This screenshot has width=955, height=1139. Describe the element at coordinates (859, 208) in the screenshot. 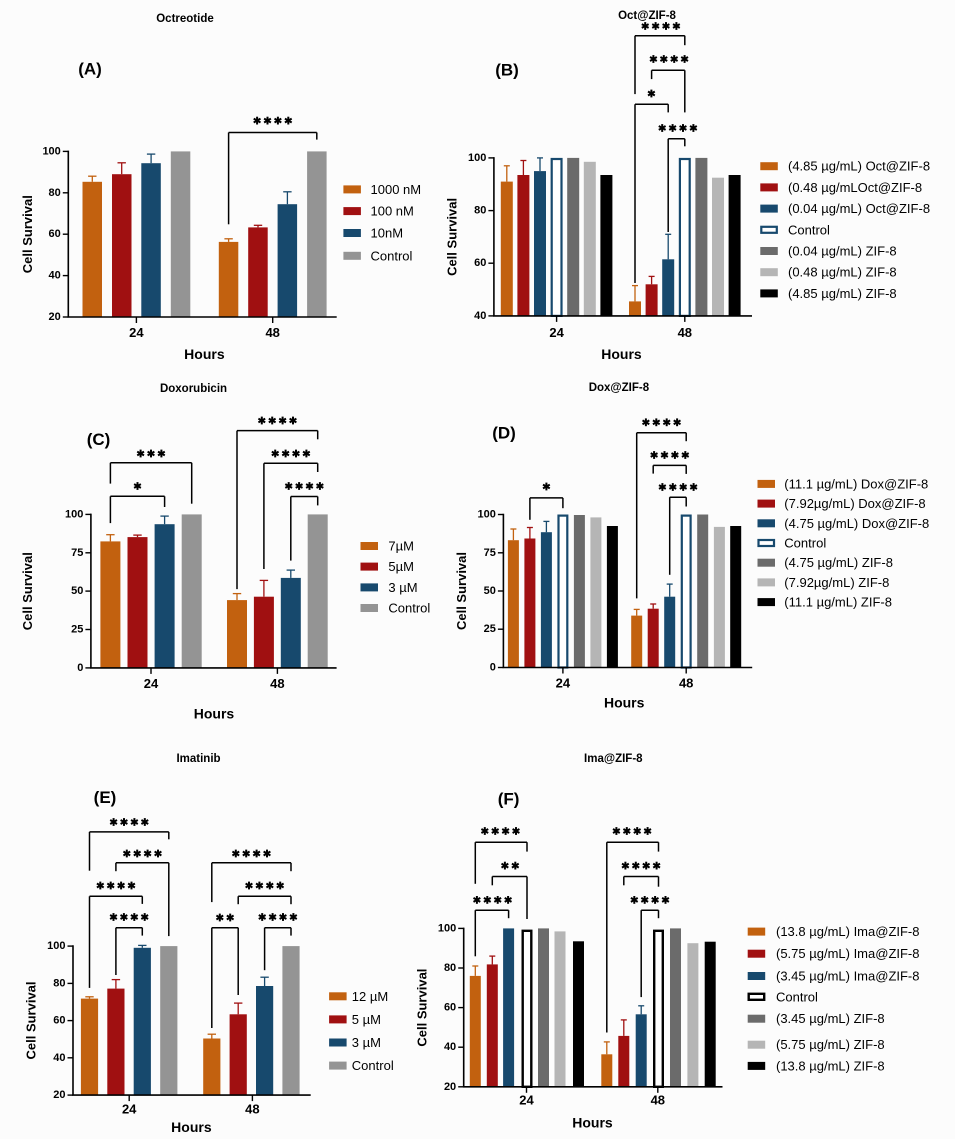

I see `svg-text: (0.04 µg/mL) Oct@ZIF-8` at that location.